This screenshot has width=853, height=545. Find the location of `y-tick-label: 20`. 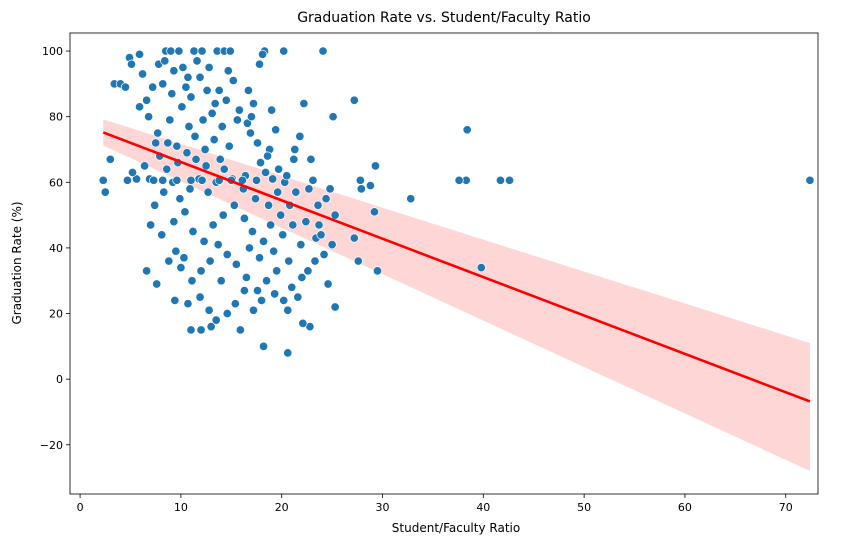

y-tick-label: 20 is located at coordinates (56, 314).